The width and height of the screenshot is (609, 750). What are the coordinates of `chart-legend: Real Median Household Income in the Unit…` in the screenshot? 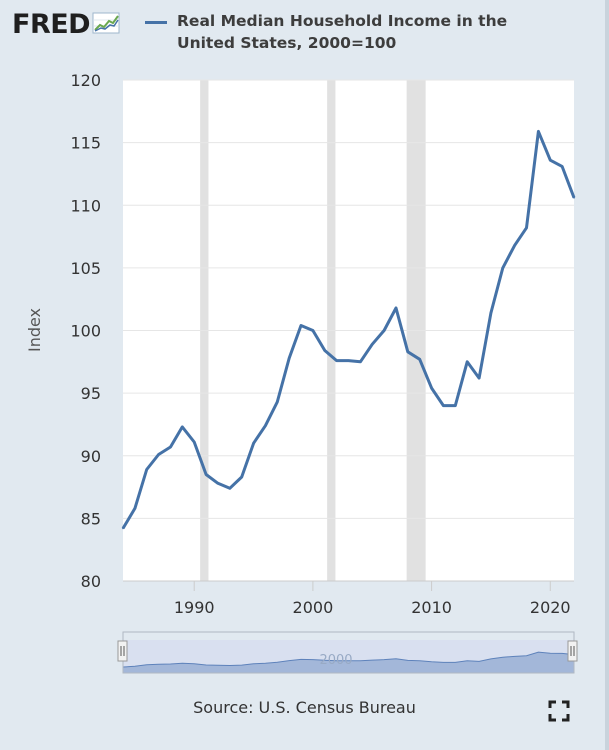 It's located at (341, 32).